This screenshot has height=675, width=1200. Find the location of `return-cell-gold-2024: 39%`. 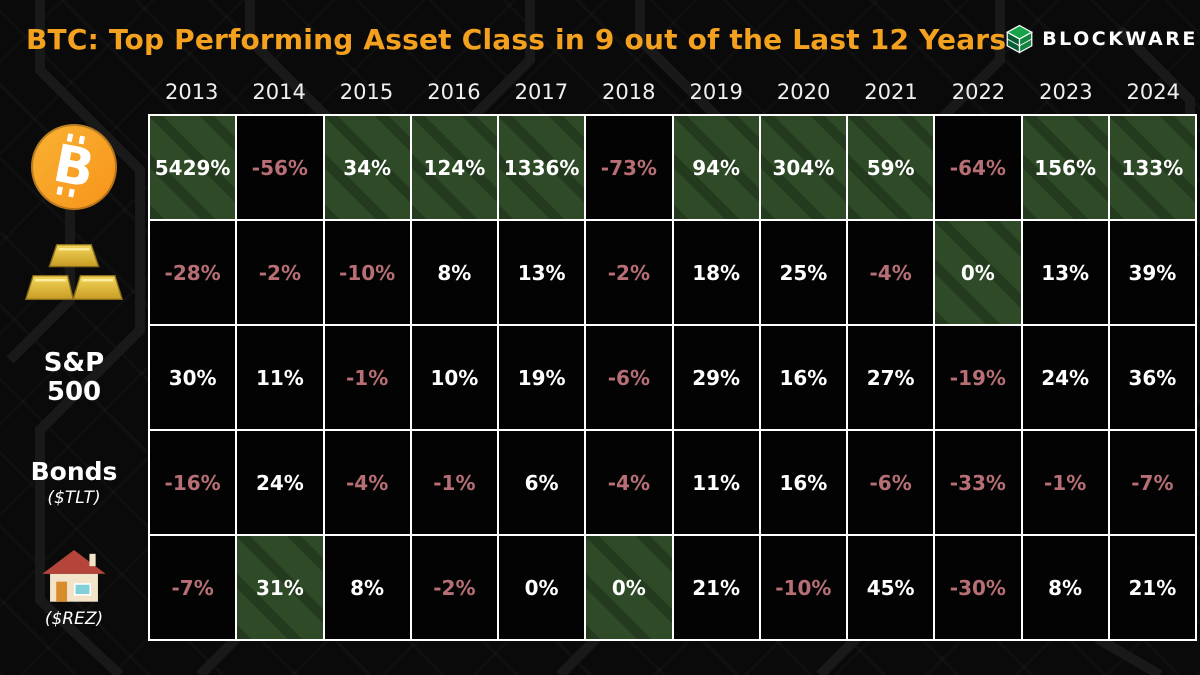

return-cell-gold-2024: 39% is located at coordinates (1152, 272).